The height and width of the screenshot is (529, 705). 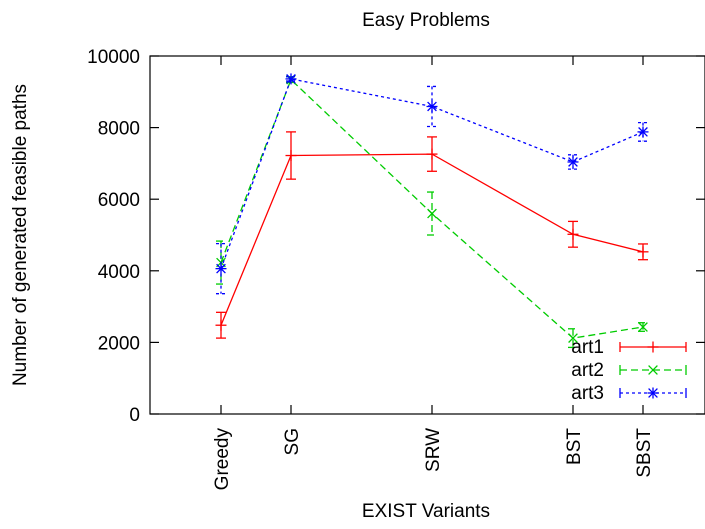 What do you see at coordinates (119, 272) in the screenshot?
I see `y-tick-label: 4000` at bounding box center [119, 272].